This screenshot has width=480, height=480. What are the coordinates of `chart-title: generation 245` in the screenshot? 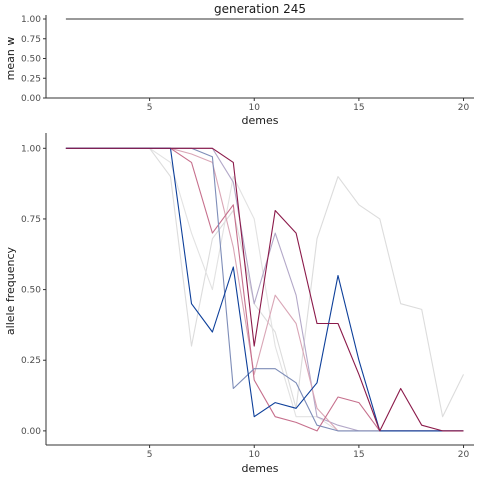 It's located at (260, 9).